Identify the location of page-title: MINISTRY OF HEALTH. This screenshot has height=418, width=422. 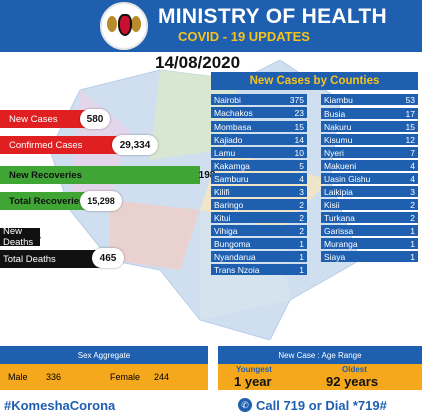
(273, 16).